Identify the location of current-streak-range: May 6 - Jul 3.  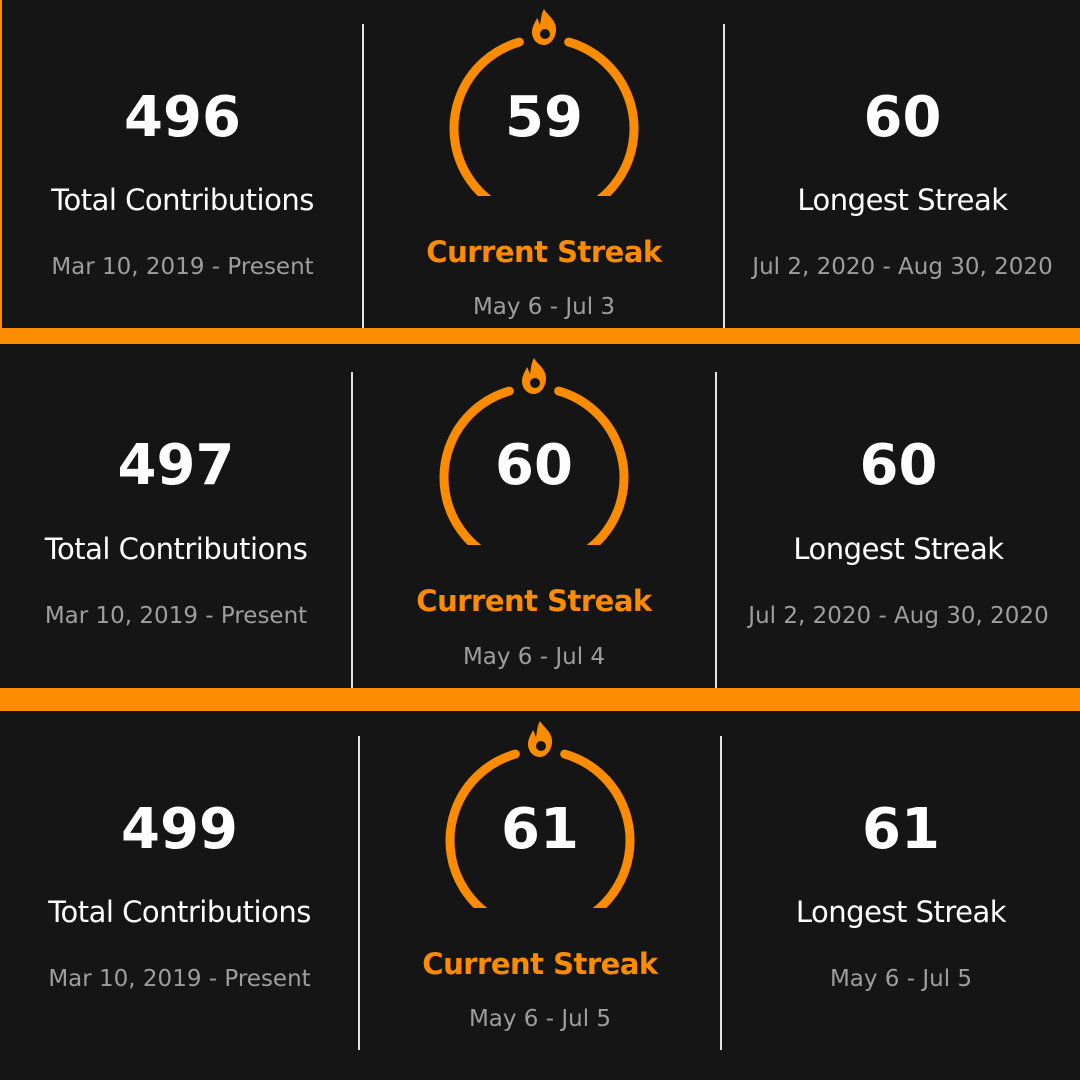
(544, 307).